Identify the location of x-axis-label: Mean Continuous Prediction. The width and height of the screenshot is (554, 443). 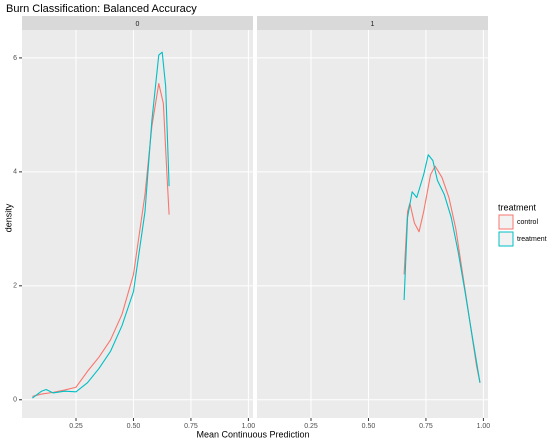
(252, 434).